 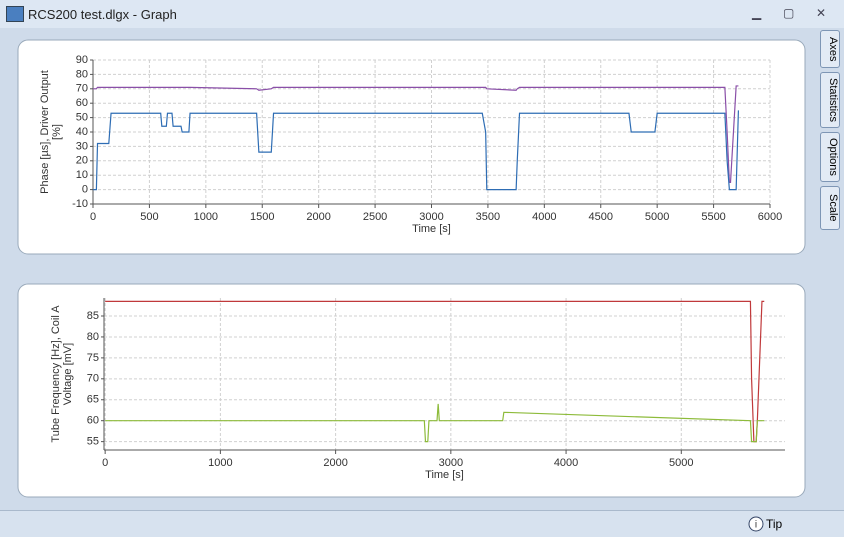 I want to click on y-axis-label: Phase [µs], Driver Output, so click(x=45, y=132).